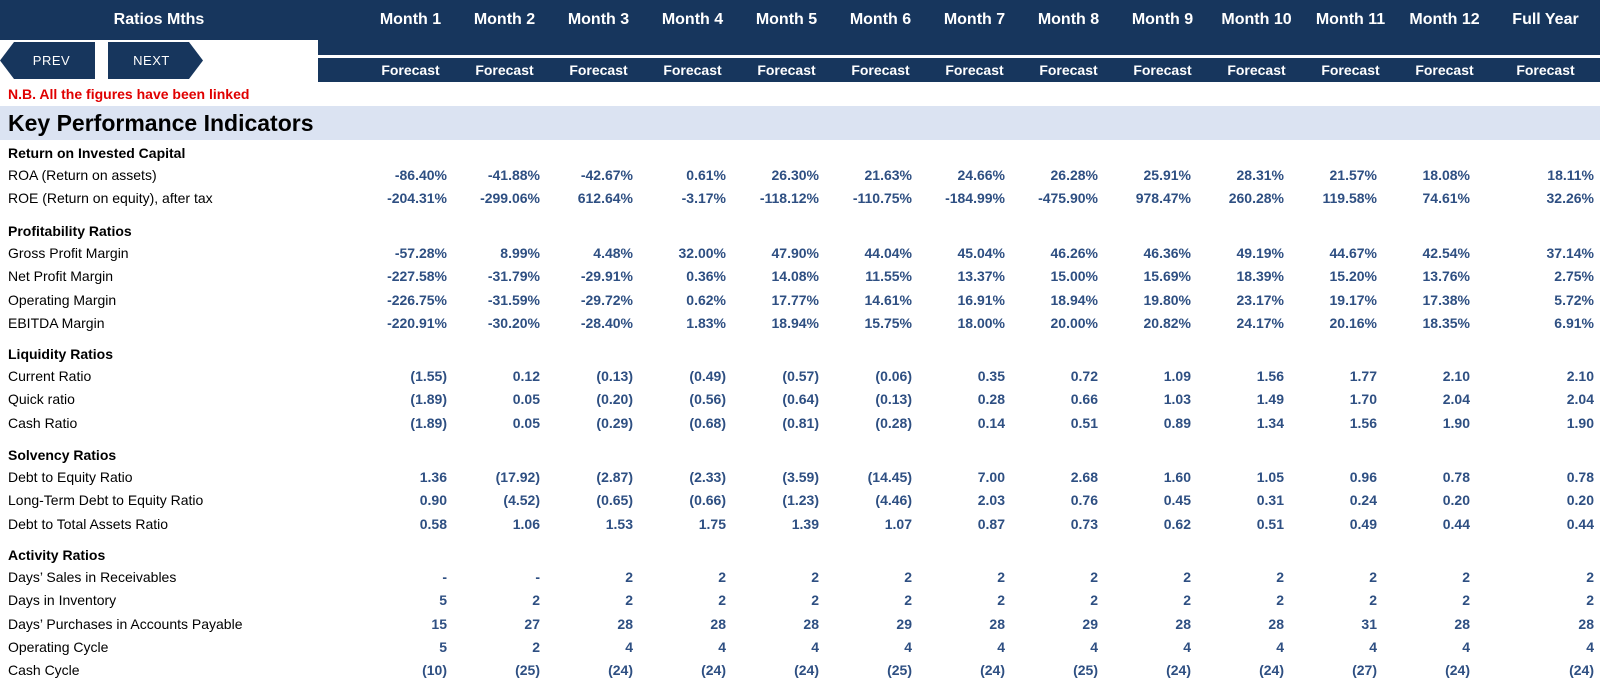  Describe the element at coordinates (959, 56) in the screenshot. I see `header-separator` at that location.